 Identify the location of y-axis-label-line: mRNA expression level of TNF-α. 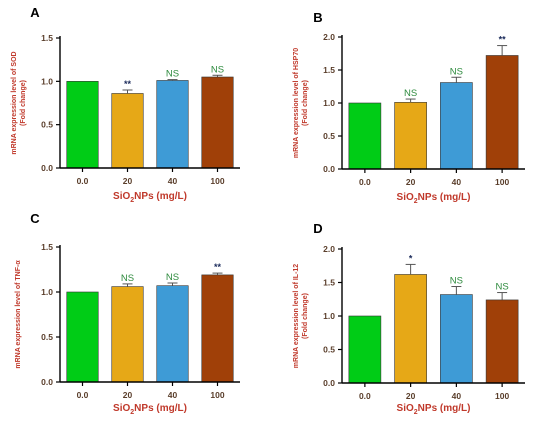
(18, 314).